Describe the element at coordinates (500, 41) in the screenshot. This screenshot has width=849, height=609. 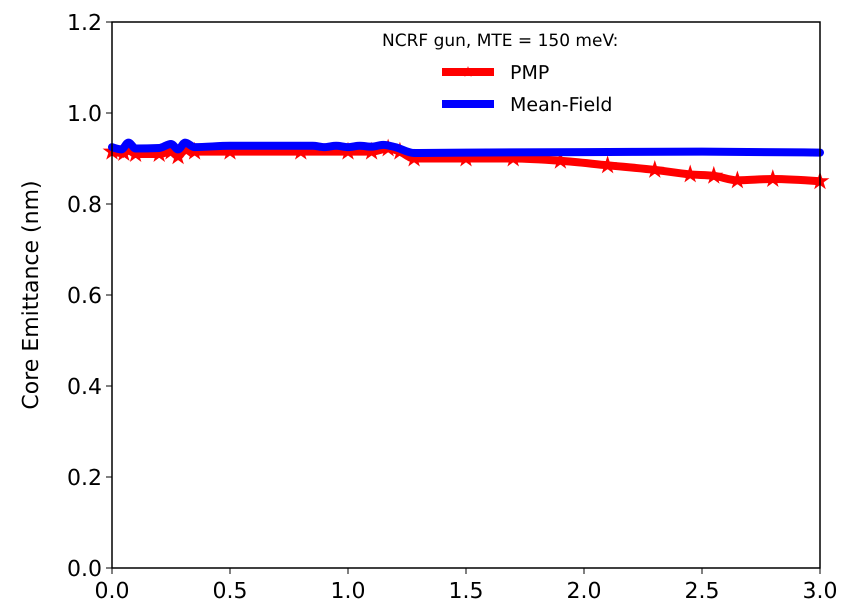
I see `legend-title: NCRF gun, MTE = 150 meV:` at that location.